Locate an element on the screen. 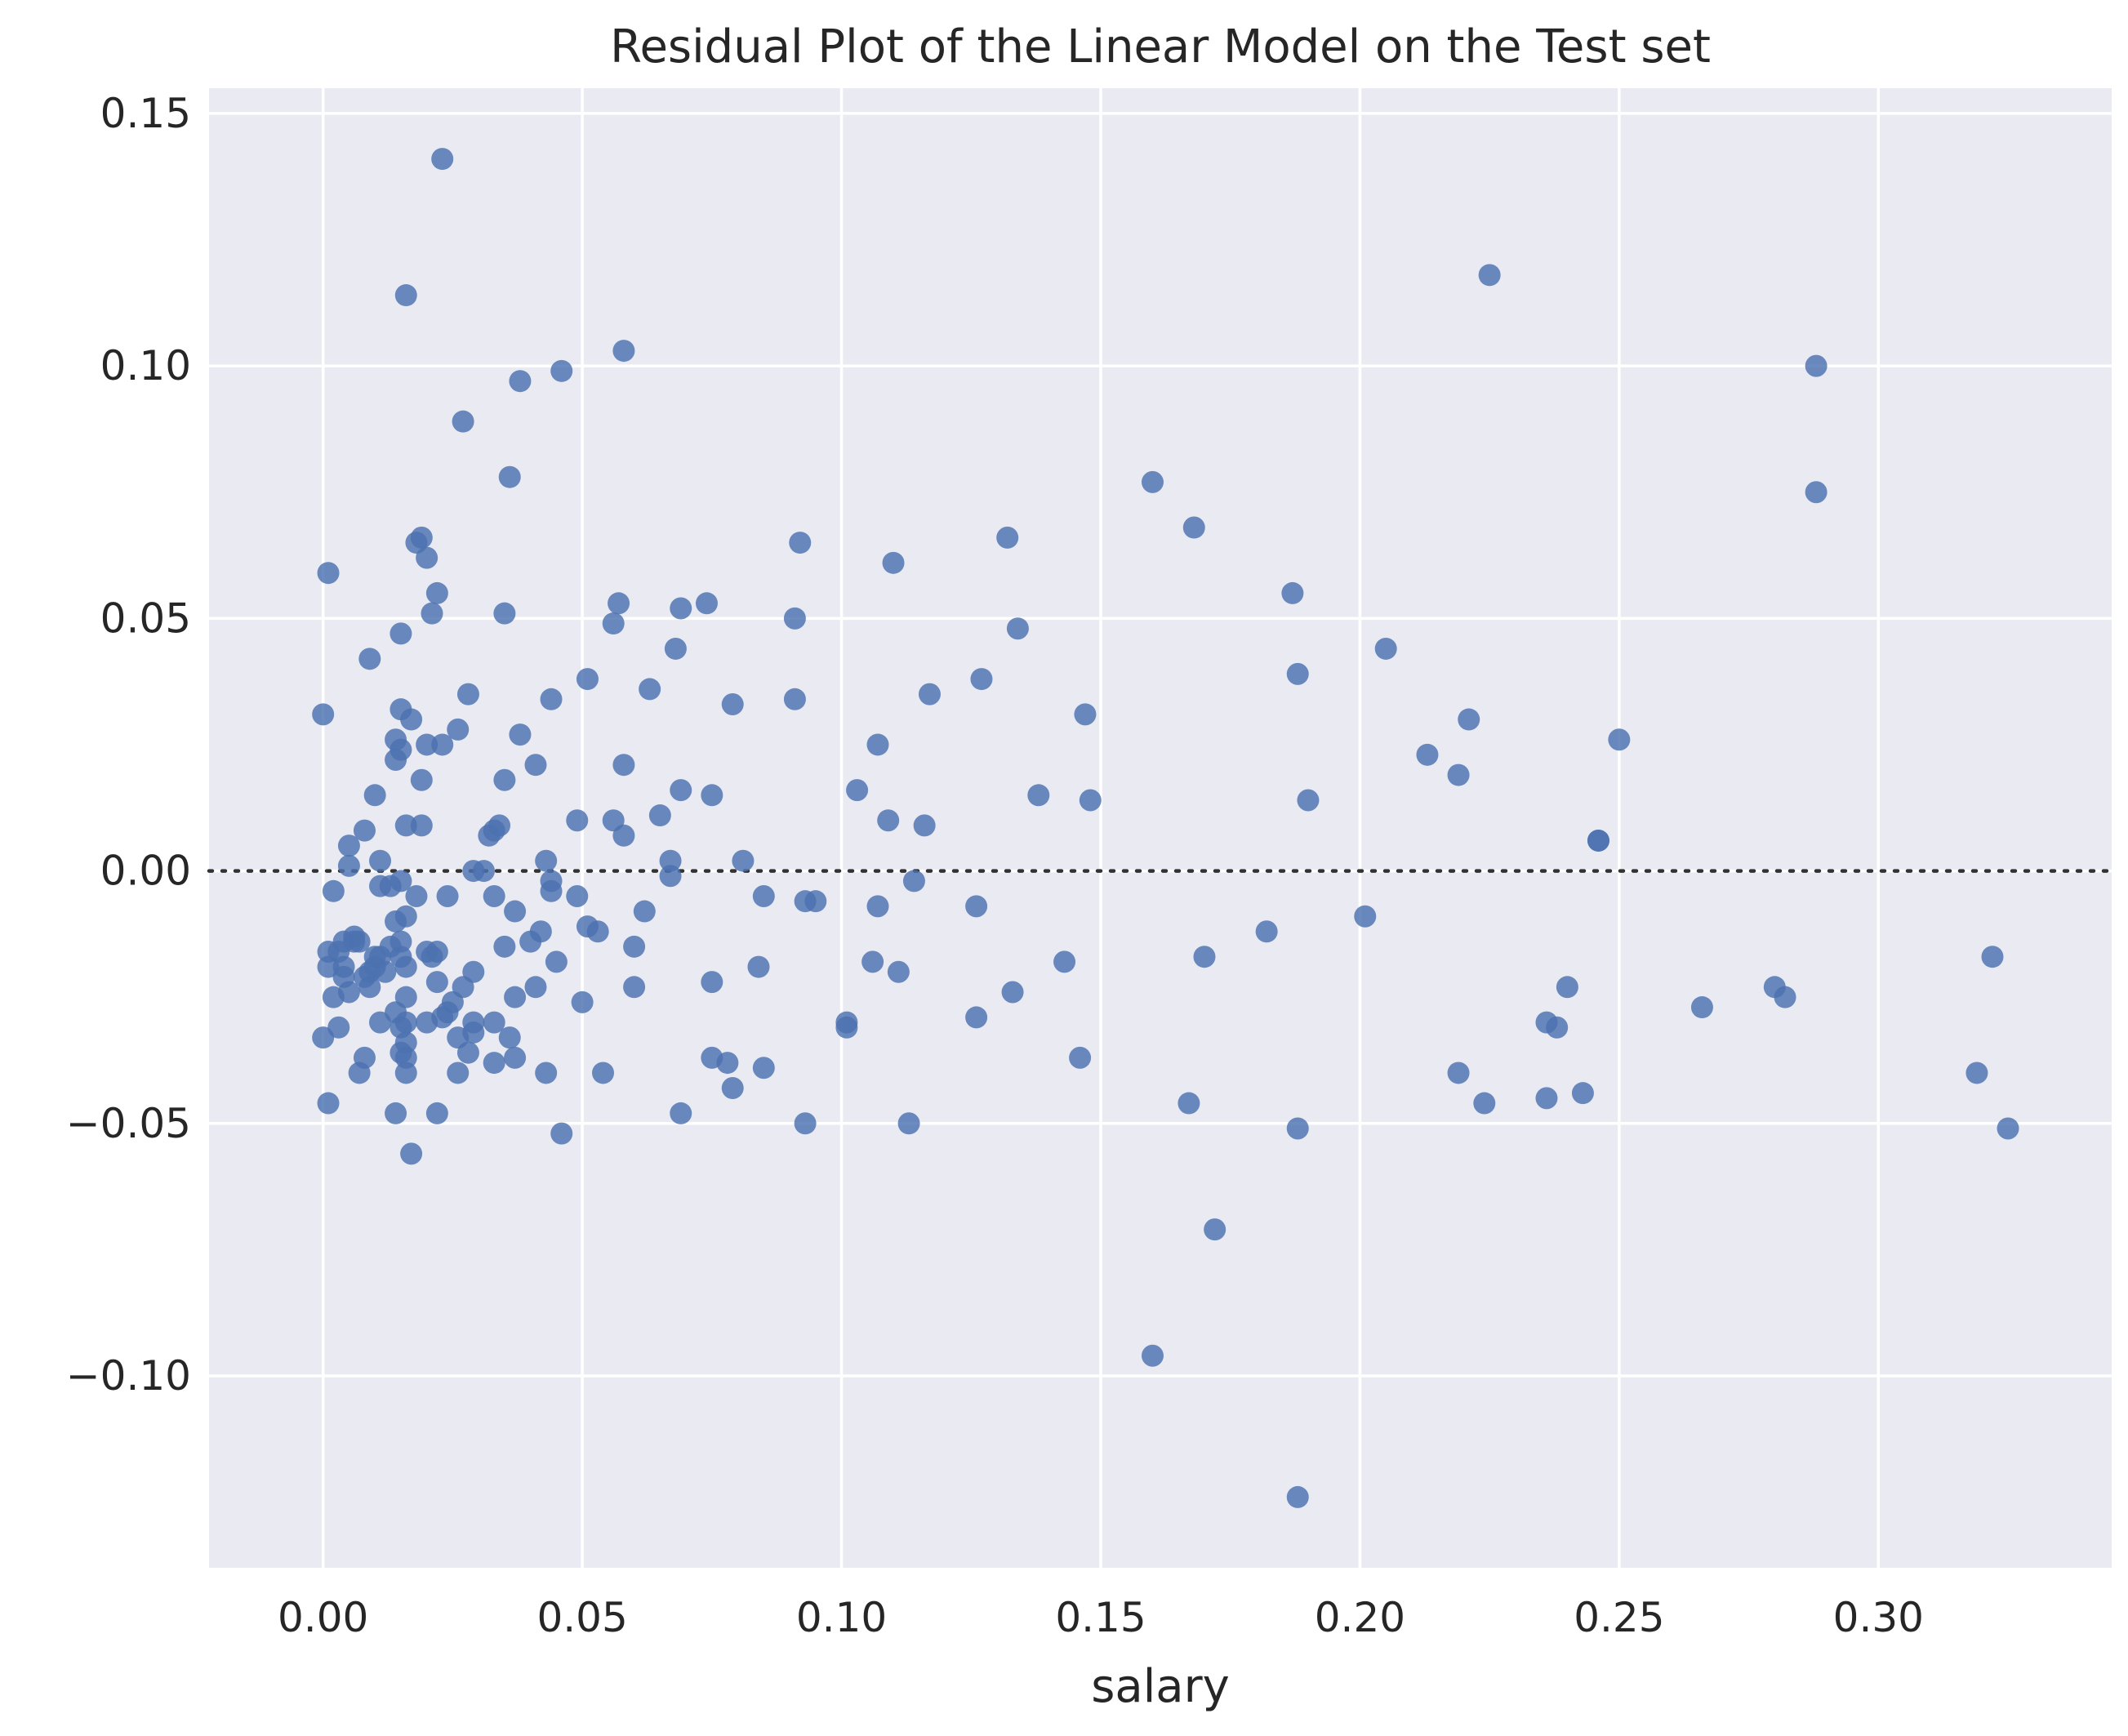 The width and height of the screenshot is (2128, 1736). x-axis-label: salary is located at coordinates (1160, 1687).